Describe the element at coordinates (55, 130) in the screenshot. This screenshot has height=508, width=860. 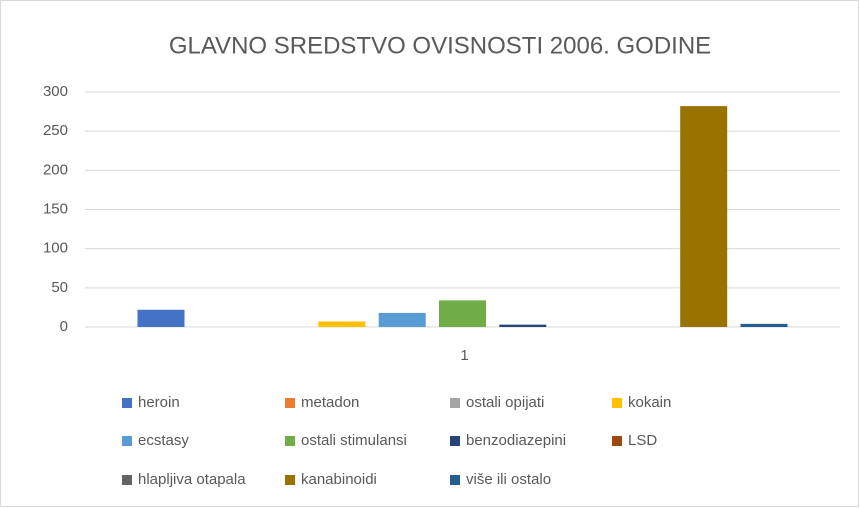
I see `y-tick-label: 250` at that location.